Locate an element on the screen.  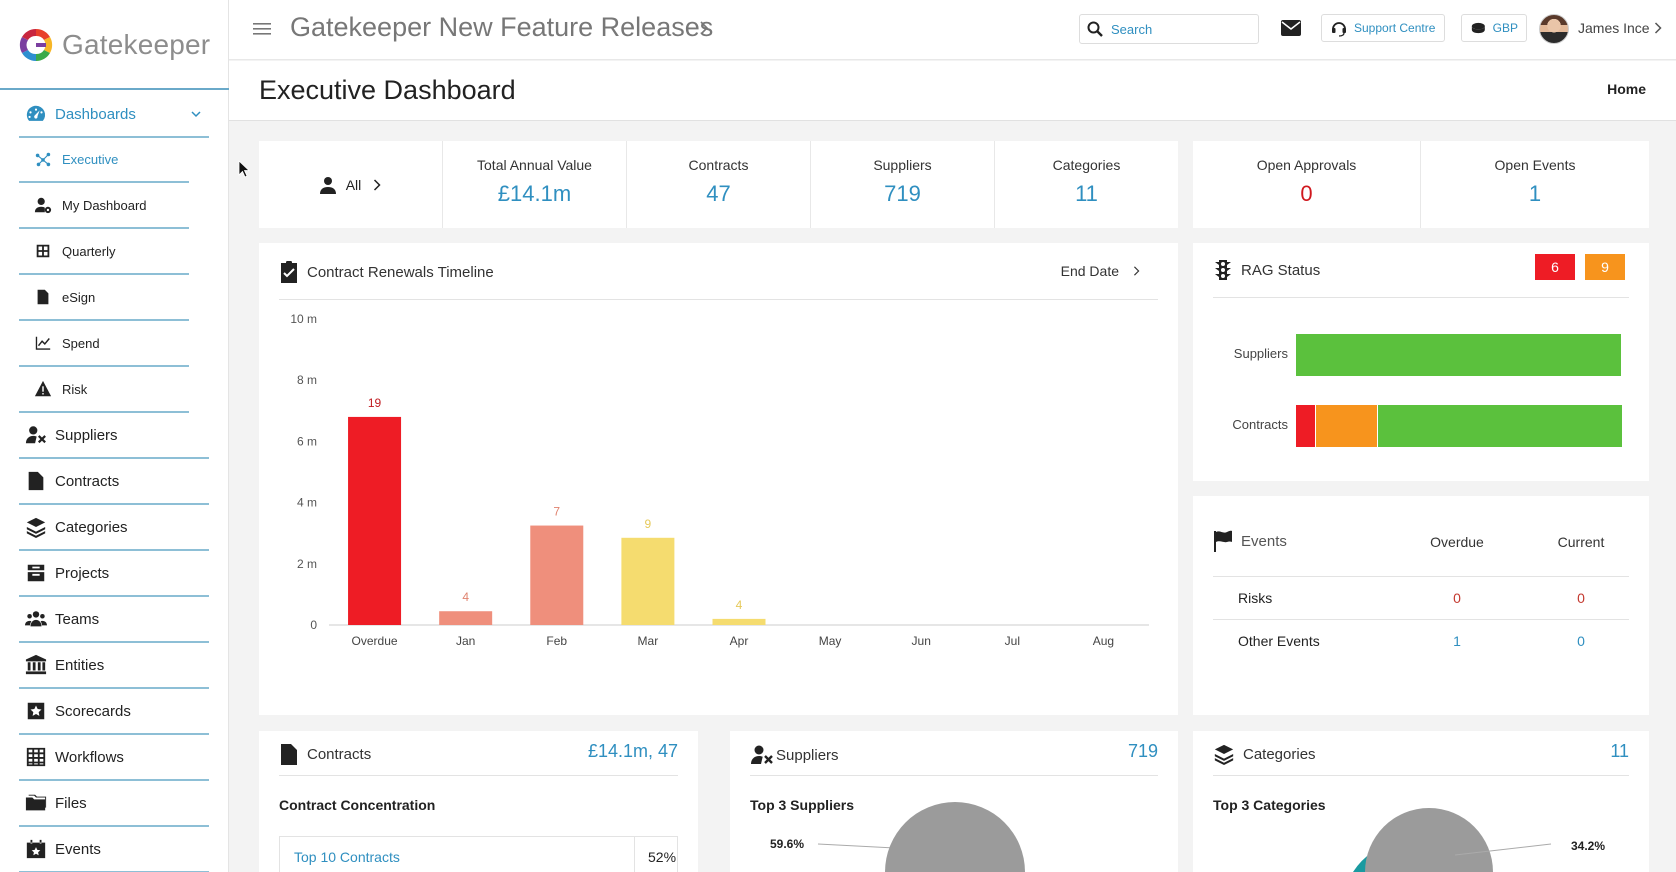
bar-count-label: 9 is located at coordinates (648, 524).